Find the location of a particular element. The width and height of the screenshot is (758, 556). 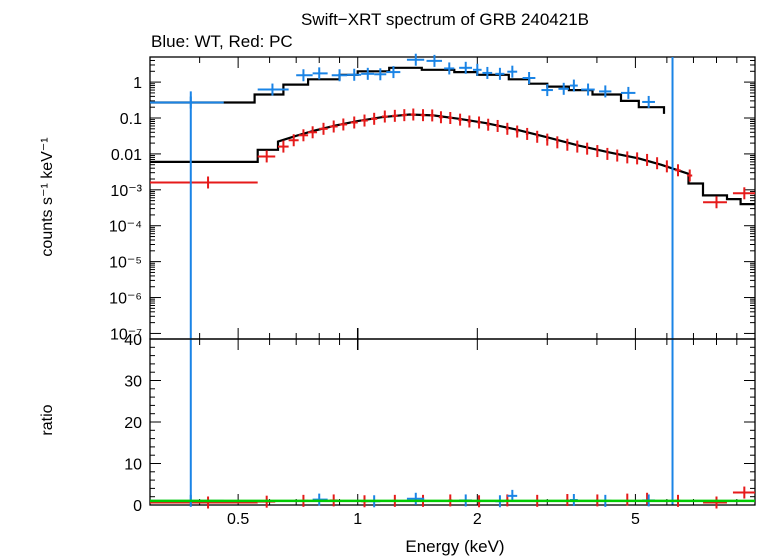

y-tick-label: 10⁻⁴ is located at coordinates (125, 227).